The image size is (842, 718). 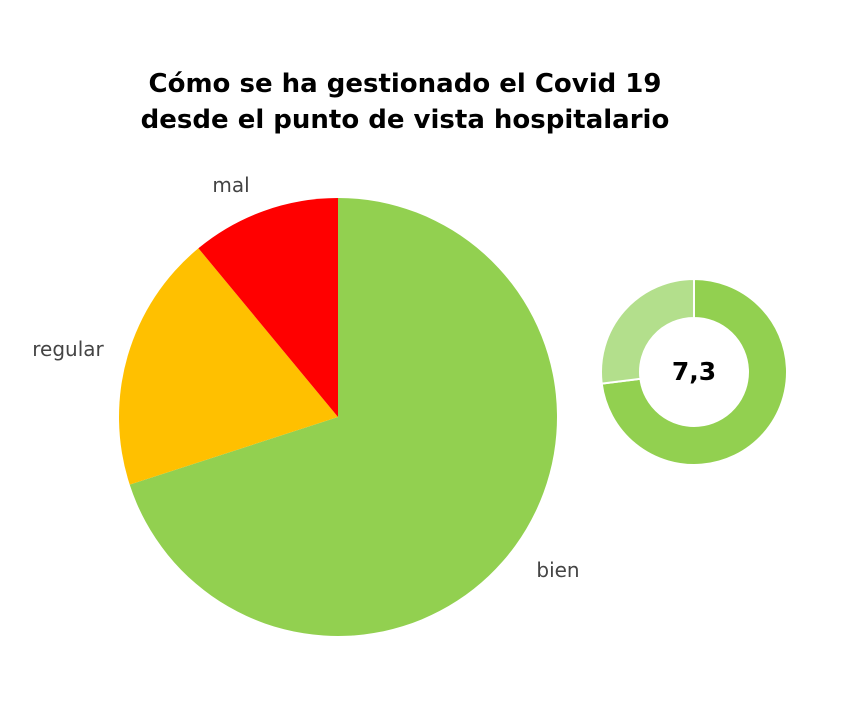 I want to click on pie-label-mal: mal, so click(x=230, y=185).